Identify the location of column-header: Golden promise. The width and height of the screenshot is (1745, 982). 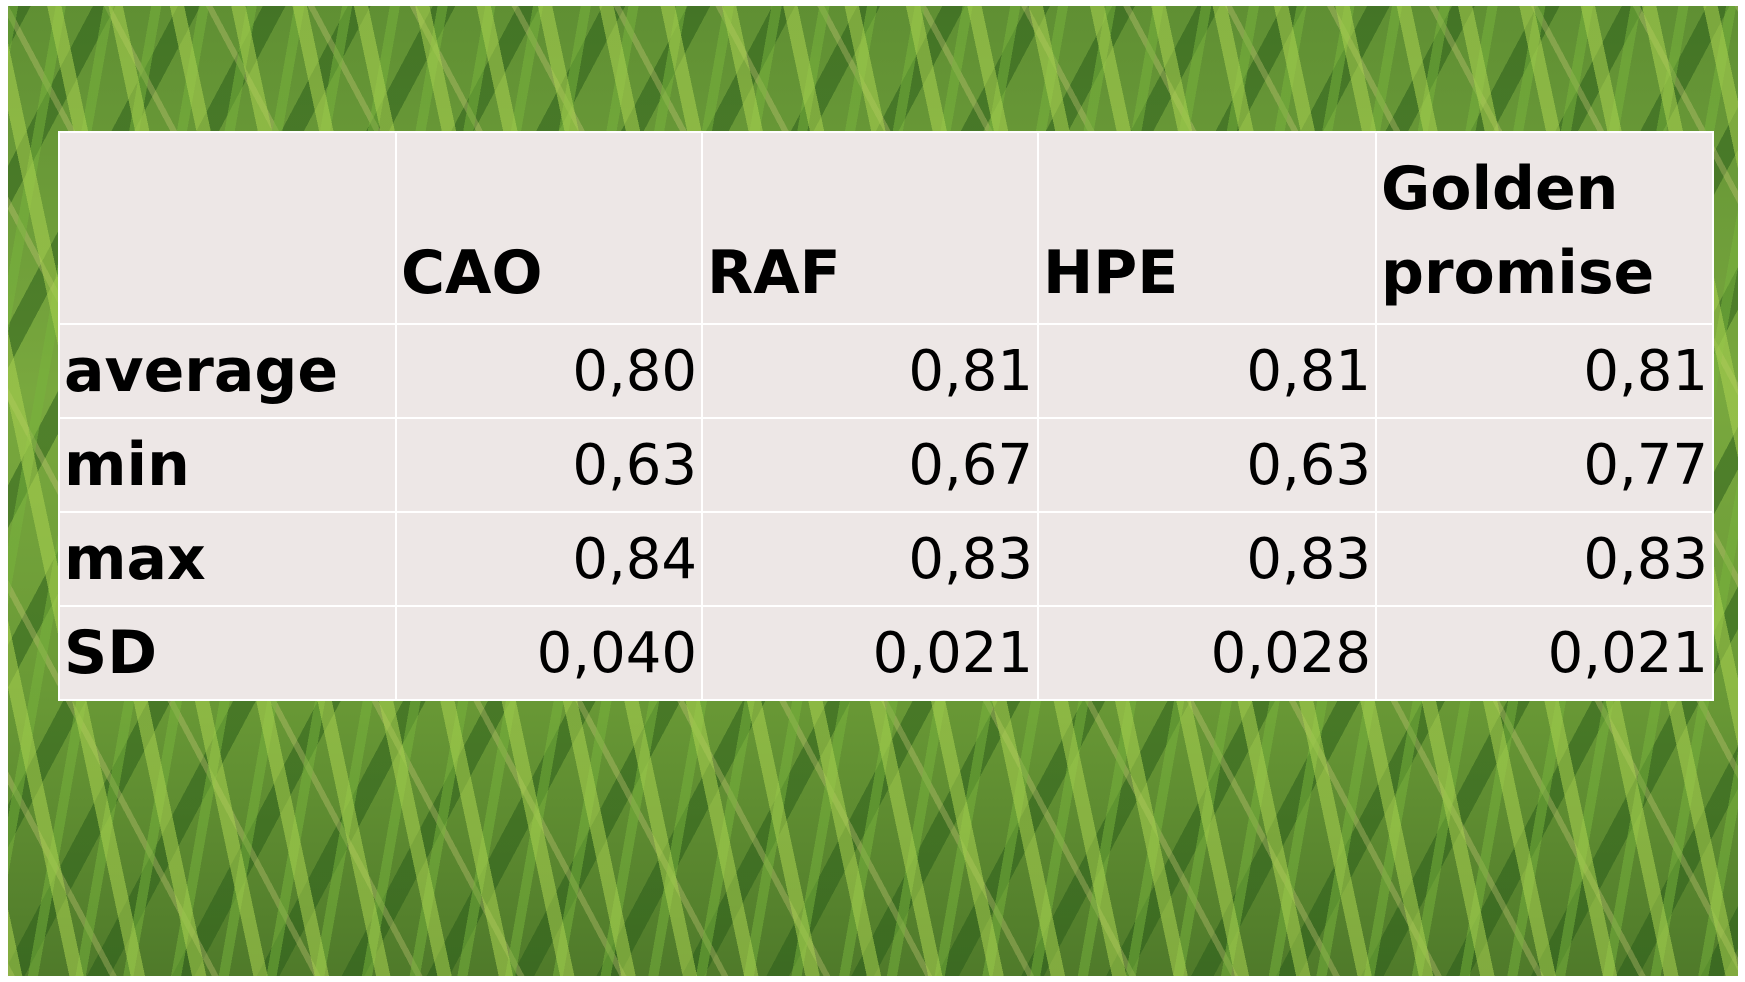
(1544, 228).